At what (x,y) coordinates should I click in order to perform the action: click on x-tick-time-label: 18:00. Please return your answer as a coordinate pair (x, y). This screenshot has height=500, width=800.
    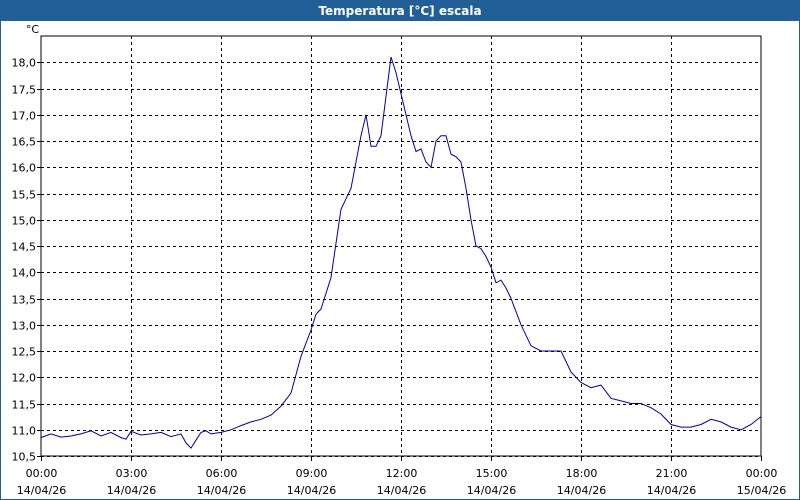
    Looking at the image, I should click on (582, 473).